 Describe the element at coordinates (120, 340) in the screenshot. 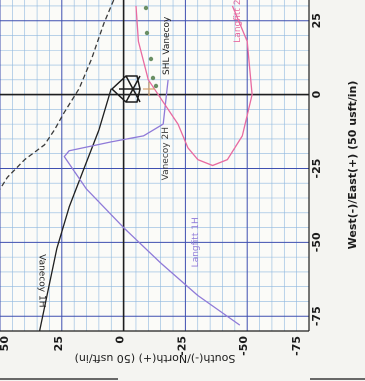

I see `x-tick-label: 0` at that location.